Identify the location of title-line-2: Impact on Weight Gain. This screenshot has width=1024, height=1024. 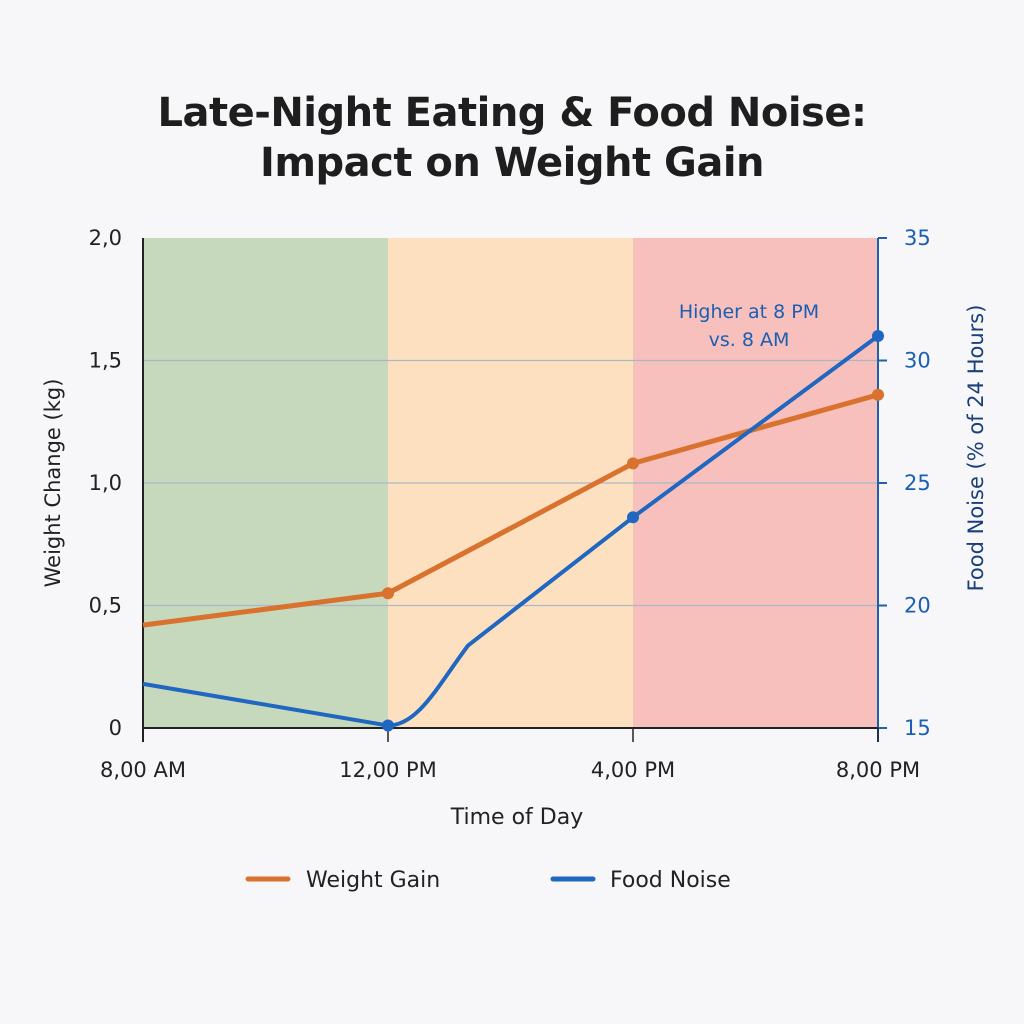
(512, 163).